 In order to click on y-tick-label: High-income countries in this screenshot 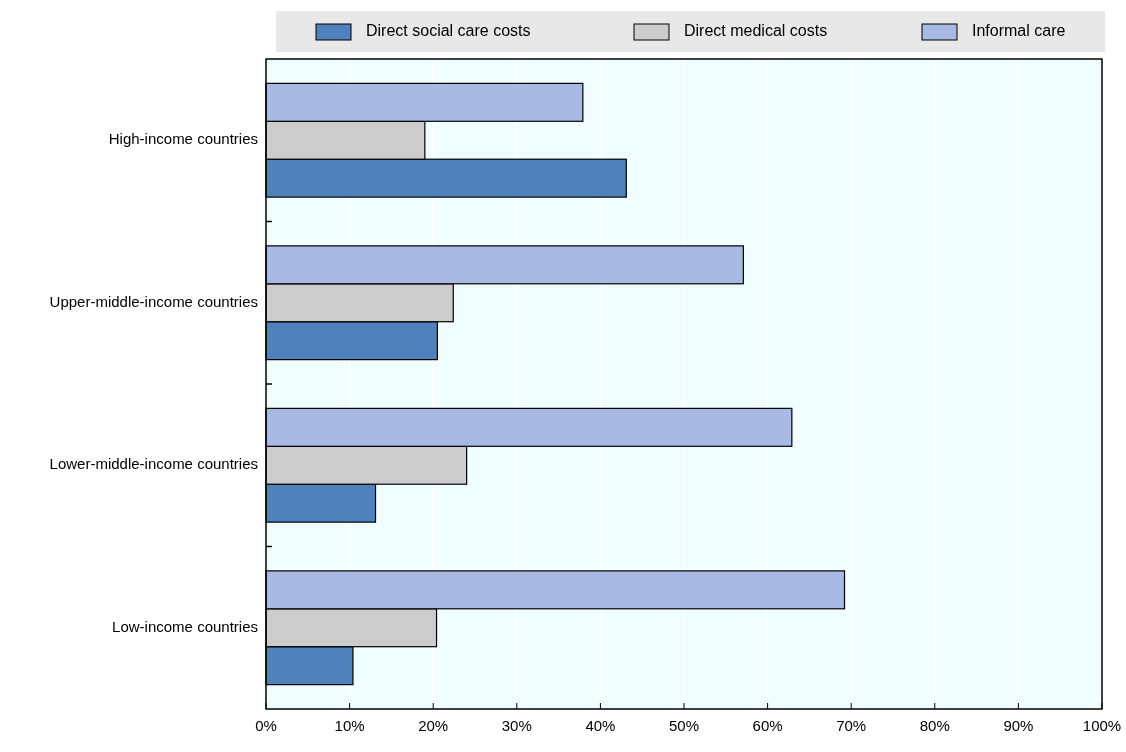, I will do `click(183, 139)`.